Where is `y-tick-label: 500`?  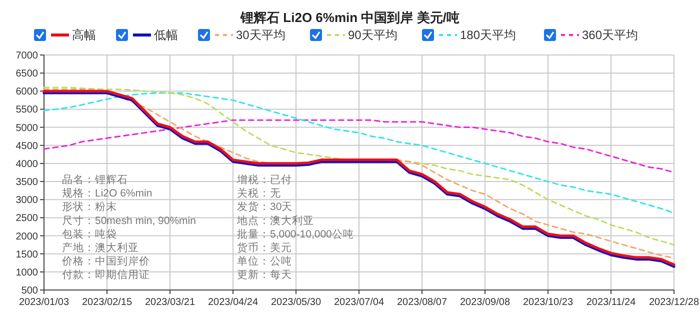
y-tick-label: 500 is located at coordinates (29, 291).